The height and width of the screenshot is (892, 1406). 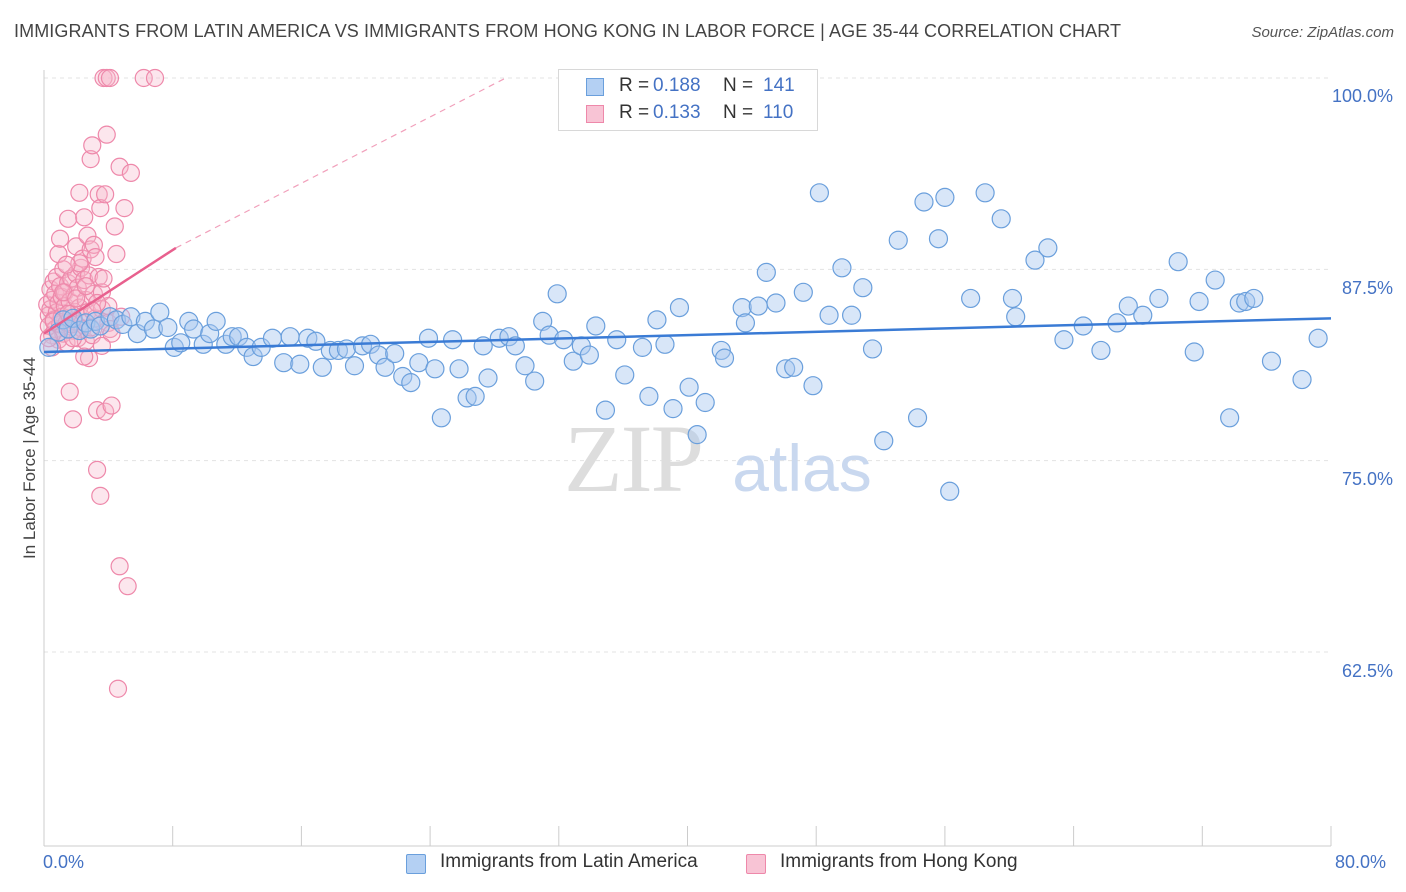 I want to click on y-tick-label: 87.5%, so click(x=1367, y=288).